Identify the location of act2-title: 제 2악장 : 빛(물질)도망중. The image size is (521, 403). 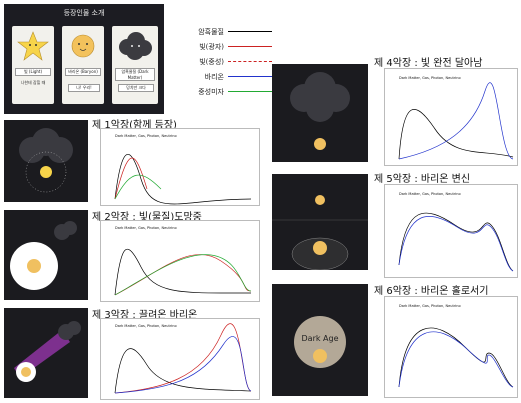
(147, 217).